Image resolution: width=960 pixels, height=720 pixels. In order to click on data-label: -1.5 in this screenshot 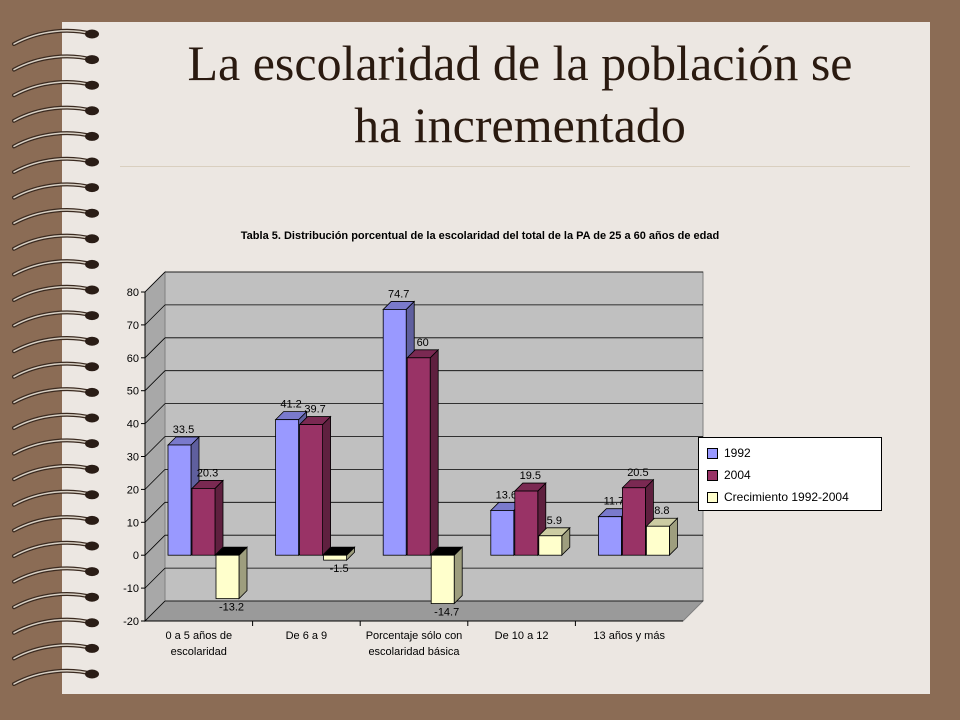, I will do `click(339, 569)`.